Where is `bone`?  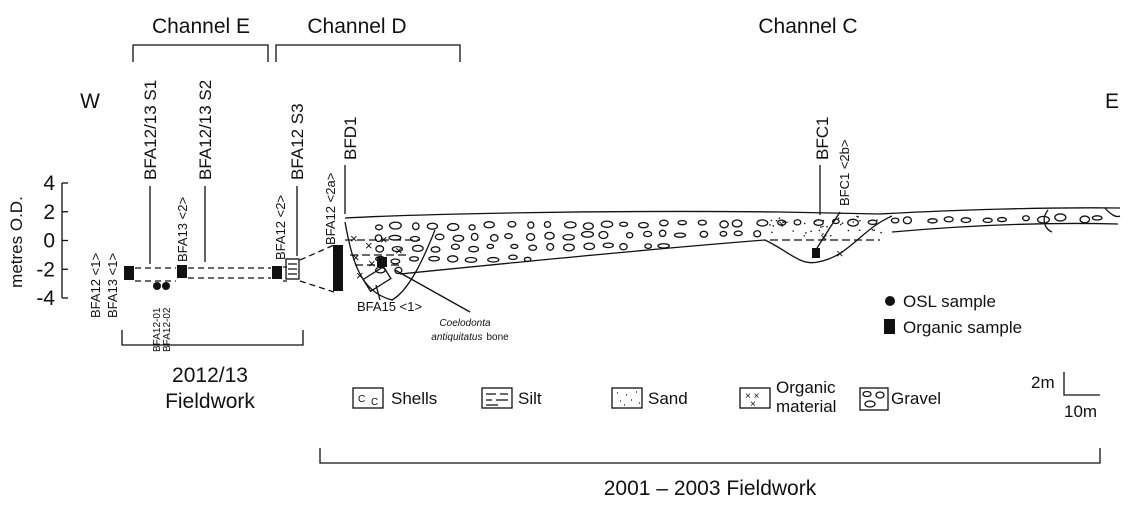
bone is located at coordinates (377, 279).